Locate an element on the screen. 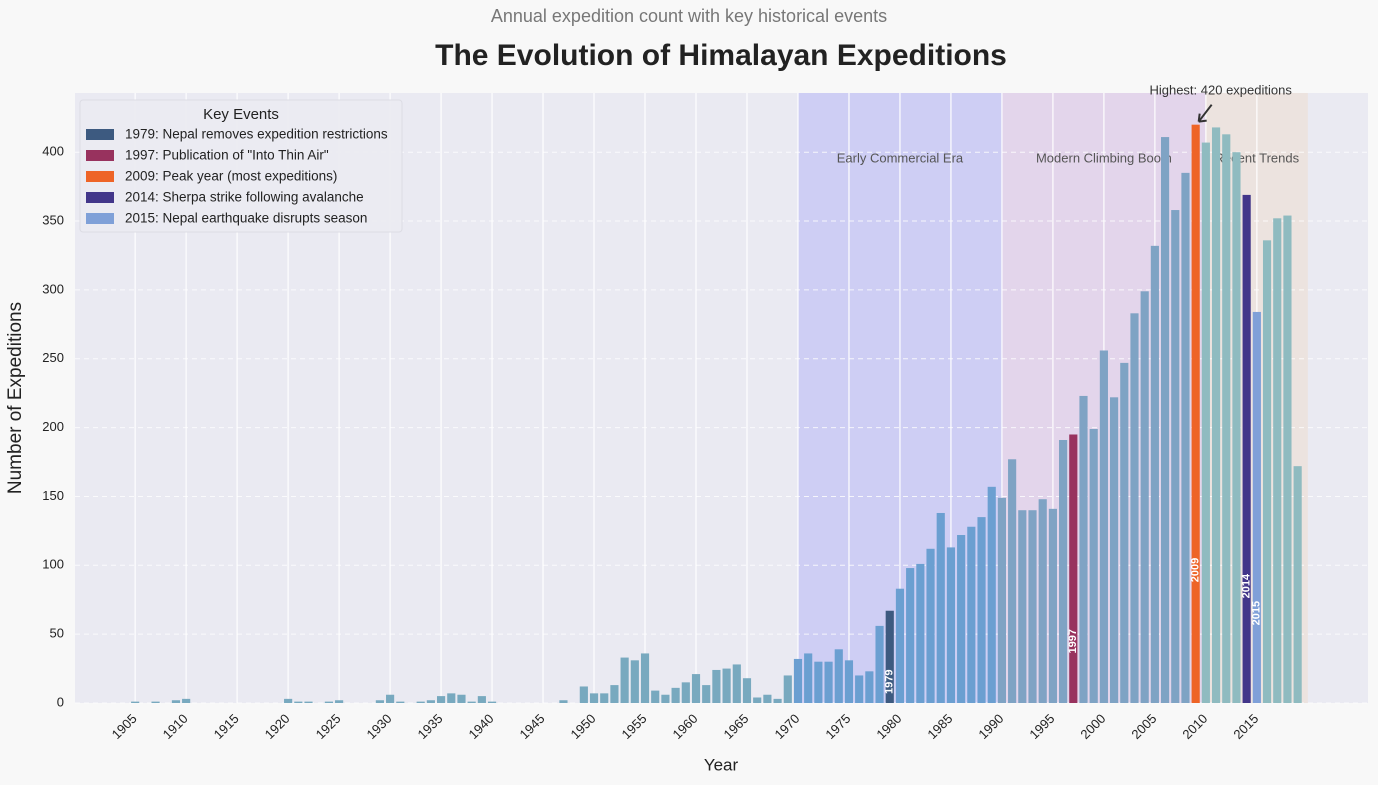 This screenshot has height=785, width=1378. x-tick-label: 2000 is located at coordinates (1092, 726).